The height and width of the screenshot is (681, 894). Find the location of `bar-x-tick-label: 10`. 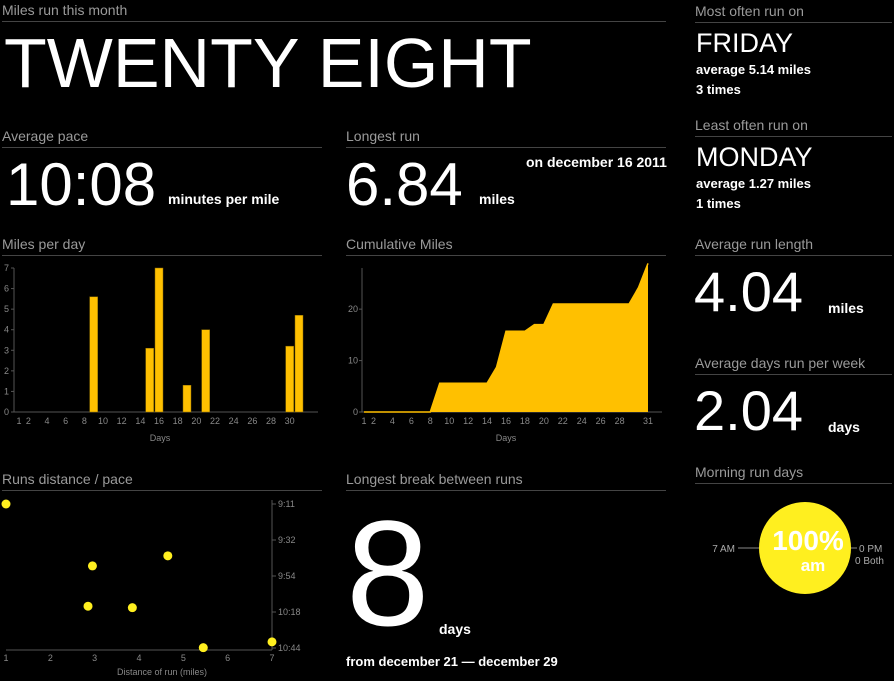

bar-x-tick-label: 10 is located at coordinates (103, 421).